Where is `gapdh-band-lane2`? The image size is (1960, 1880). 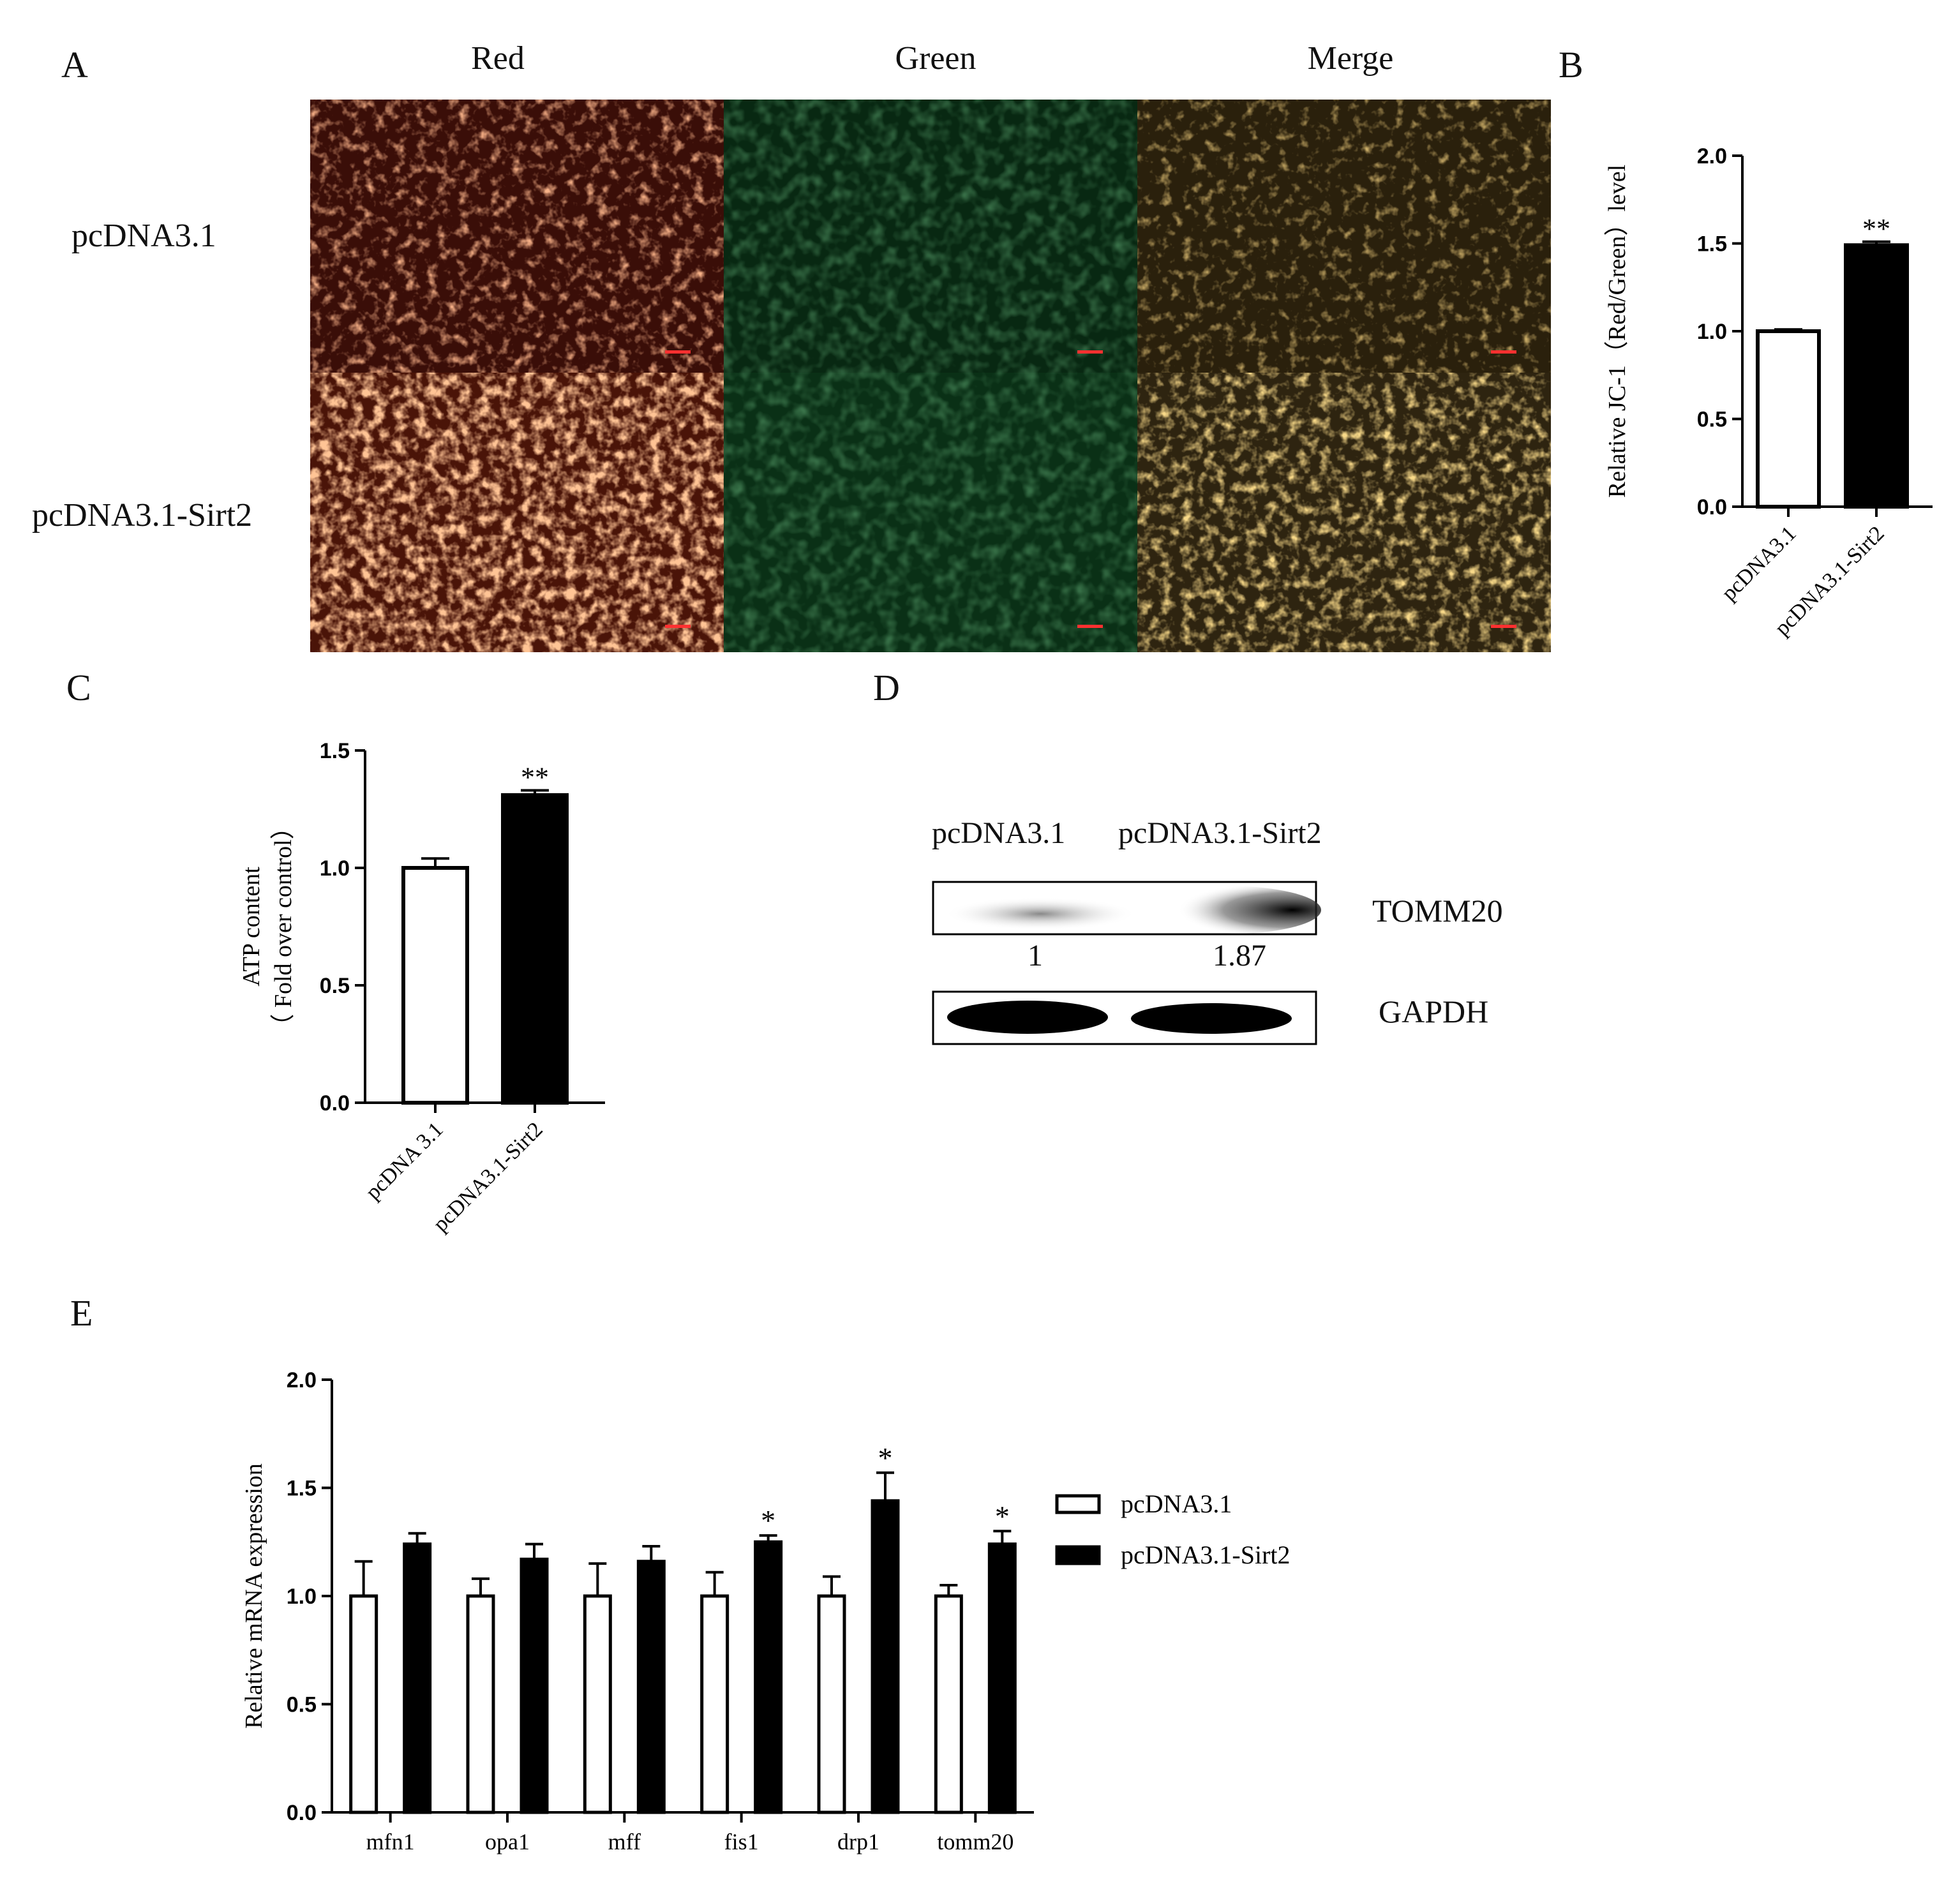 gapdh-band-lane2 is located at coordinates (1212, 1018).